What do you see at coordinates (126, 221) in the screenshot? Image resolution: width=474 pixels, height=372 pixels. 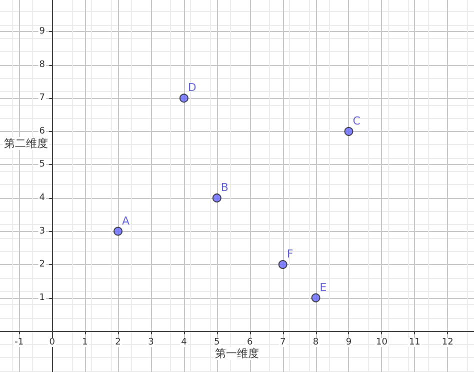 I see `annotation: A` at bounding box center [126, 221].